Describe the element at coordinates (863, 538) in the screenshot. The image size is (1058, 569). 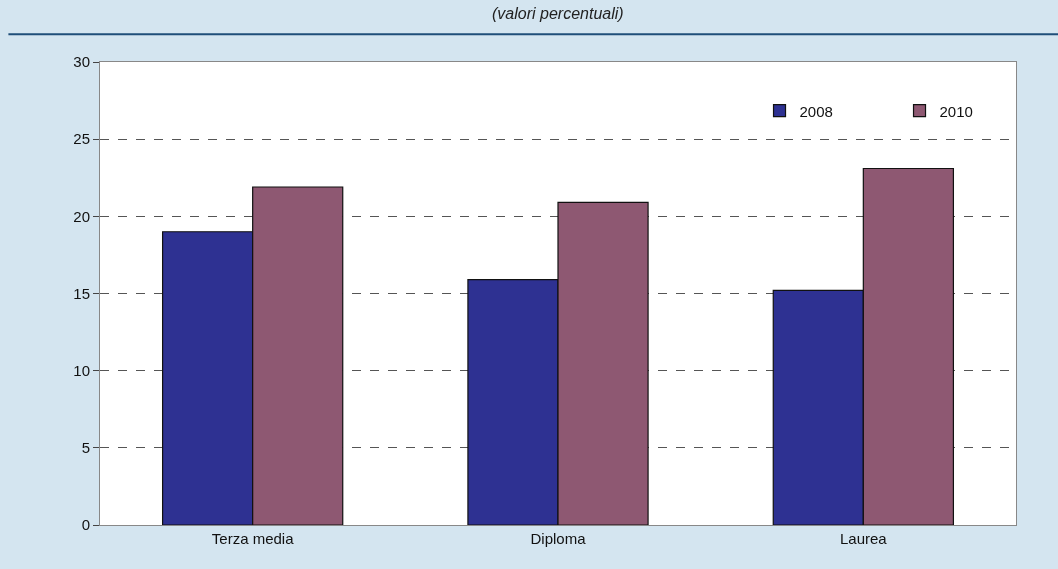
I see `x-tick-label: Laurea` at that location.